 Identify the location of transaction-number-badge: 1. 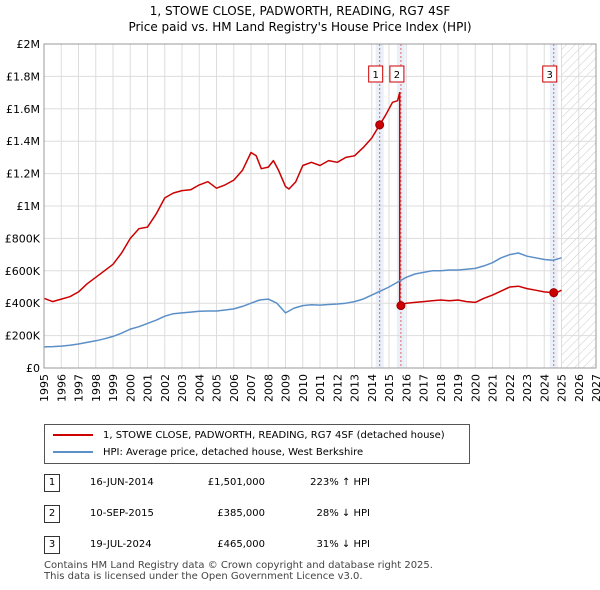
(52, 483).